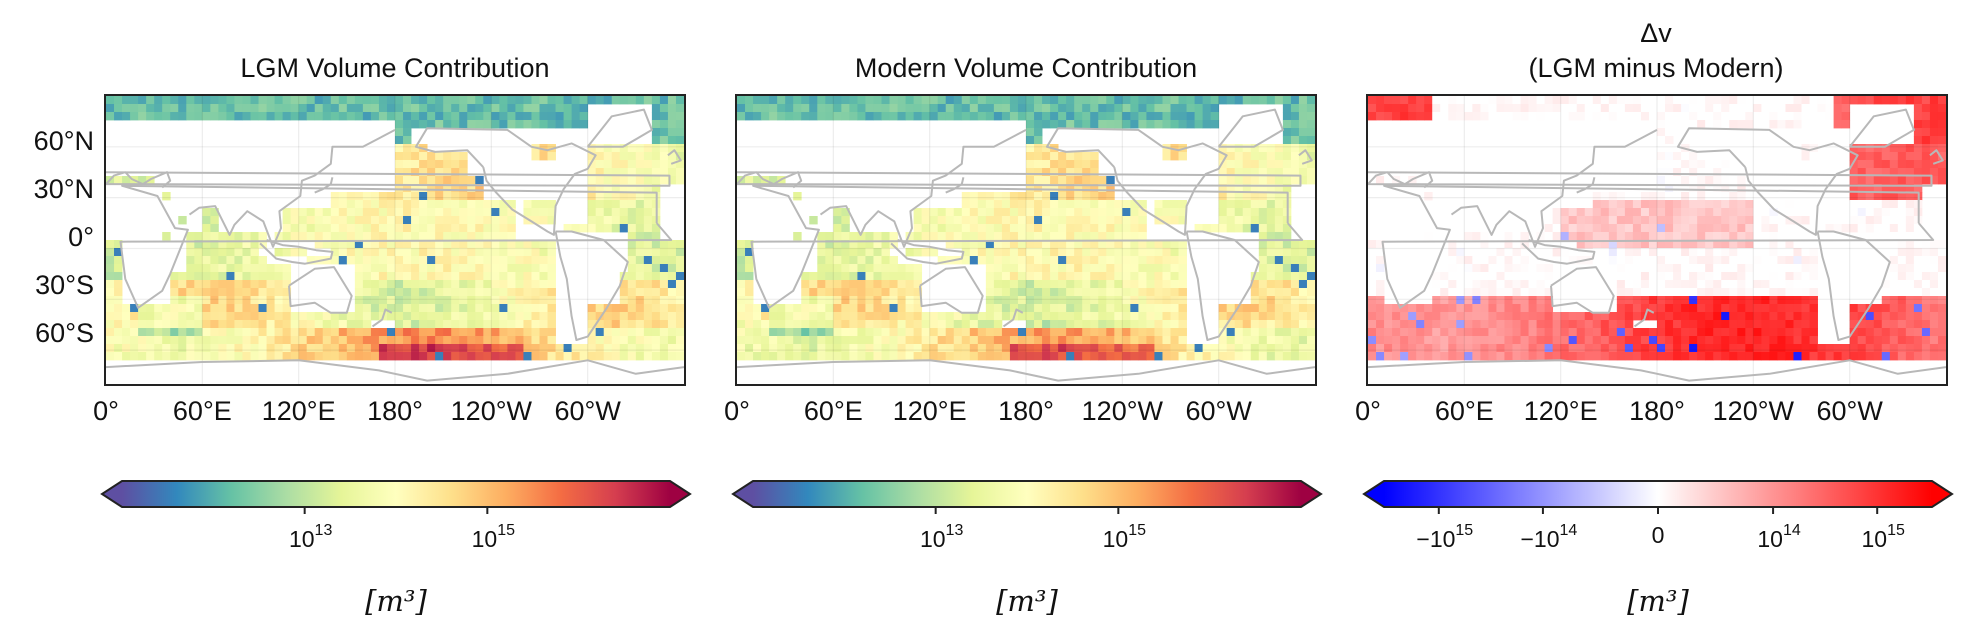 The width and height of the screenshot is (1967, 643). Describe the element at coordinates (1026, 240) in the screenshot. I see `map-modern` at that location.